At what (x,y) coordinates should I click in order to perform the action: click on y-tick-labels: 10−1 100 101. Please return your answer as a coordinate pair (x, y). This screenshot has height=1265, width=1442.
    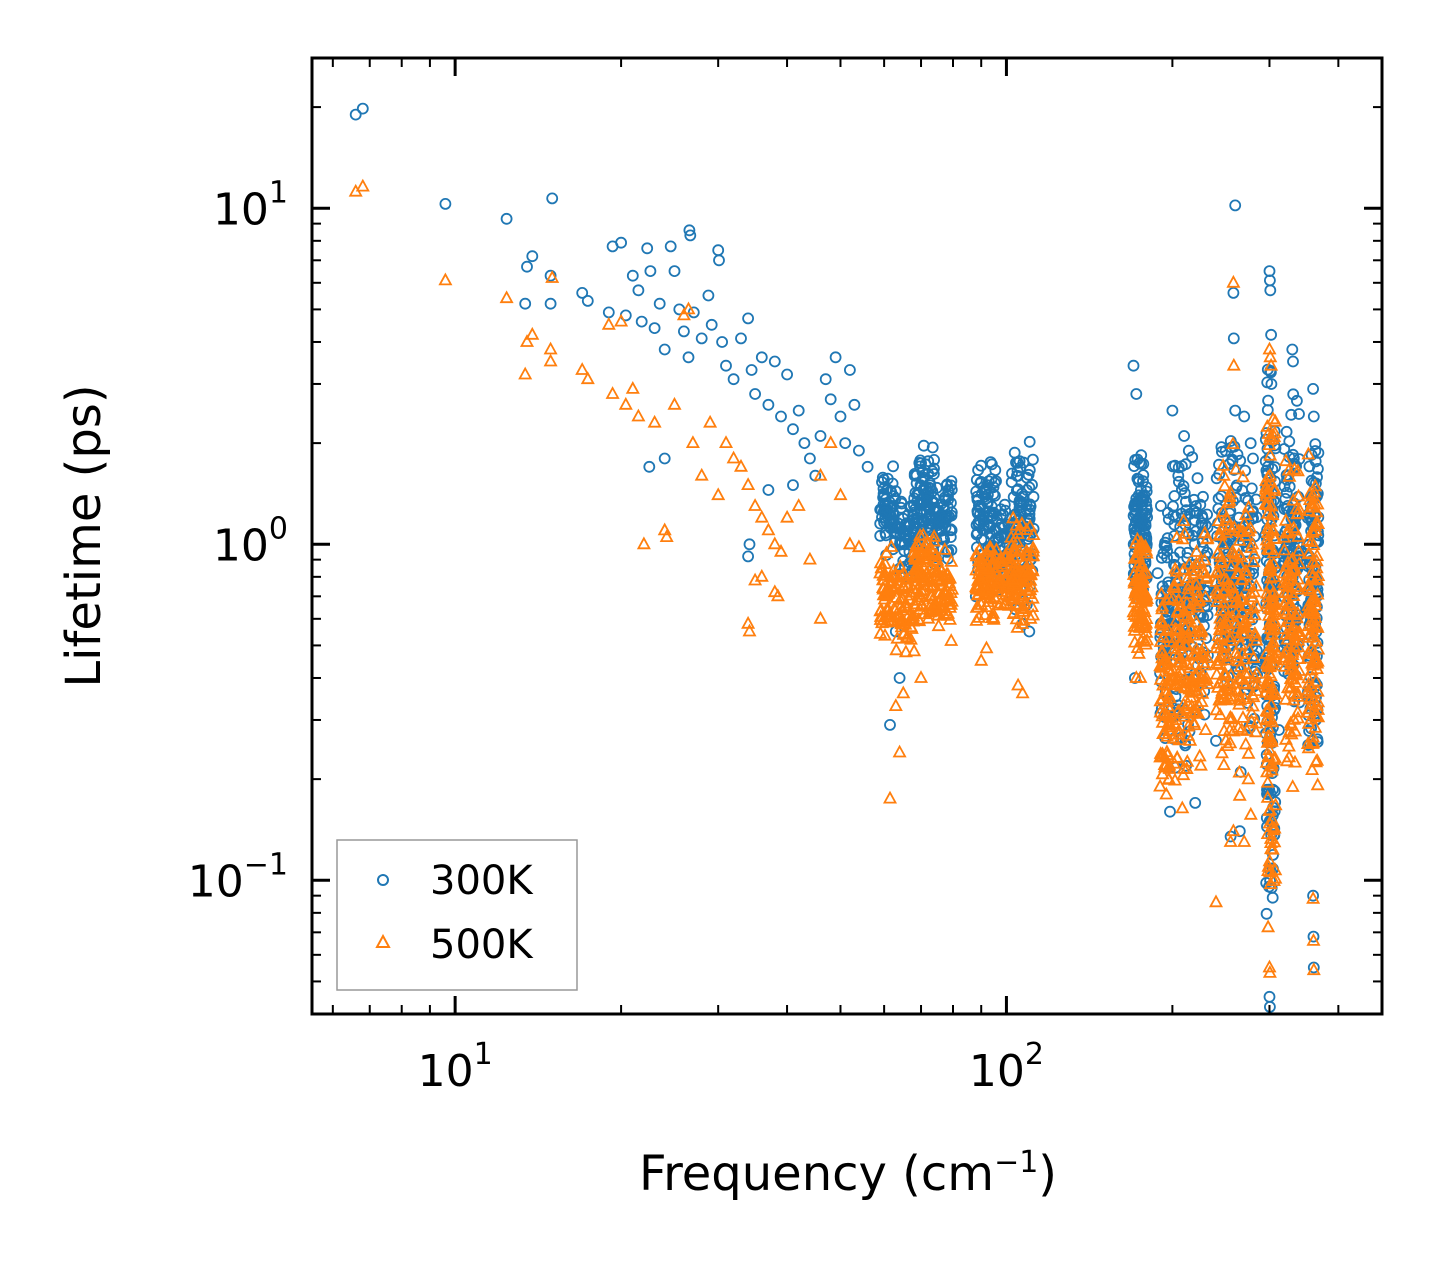
    Looking at the image, I should click on (238, 541).